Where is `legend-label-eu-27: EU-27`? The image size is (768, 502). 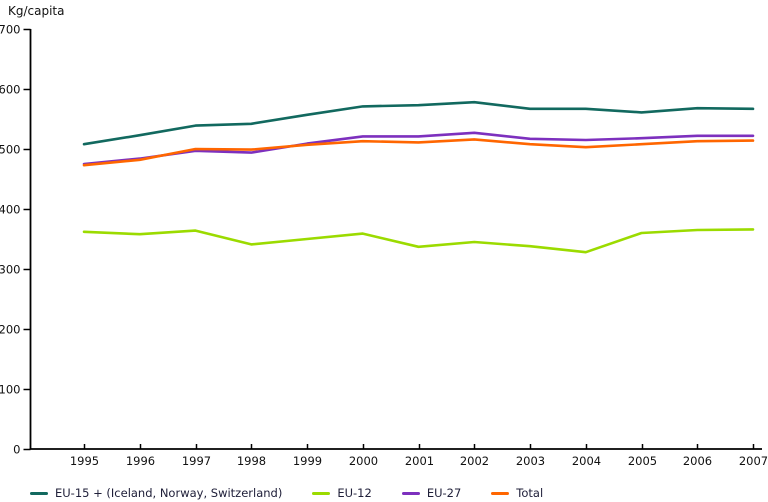
legend-label-eu-27: EU-27 is located at coordinates (444, 493).